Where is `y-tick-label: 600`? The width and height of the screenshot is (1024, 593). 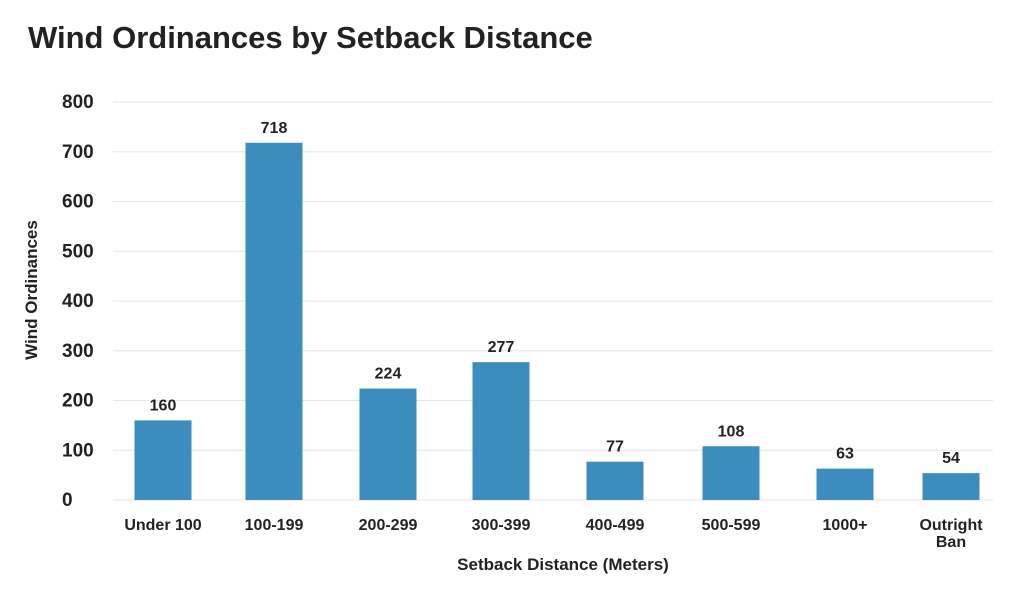
y-tick-label: 600 is located at coordinates (78, 202).